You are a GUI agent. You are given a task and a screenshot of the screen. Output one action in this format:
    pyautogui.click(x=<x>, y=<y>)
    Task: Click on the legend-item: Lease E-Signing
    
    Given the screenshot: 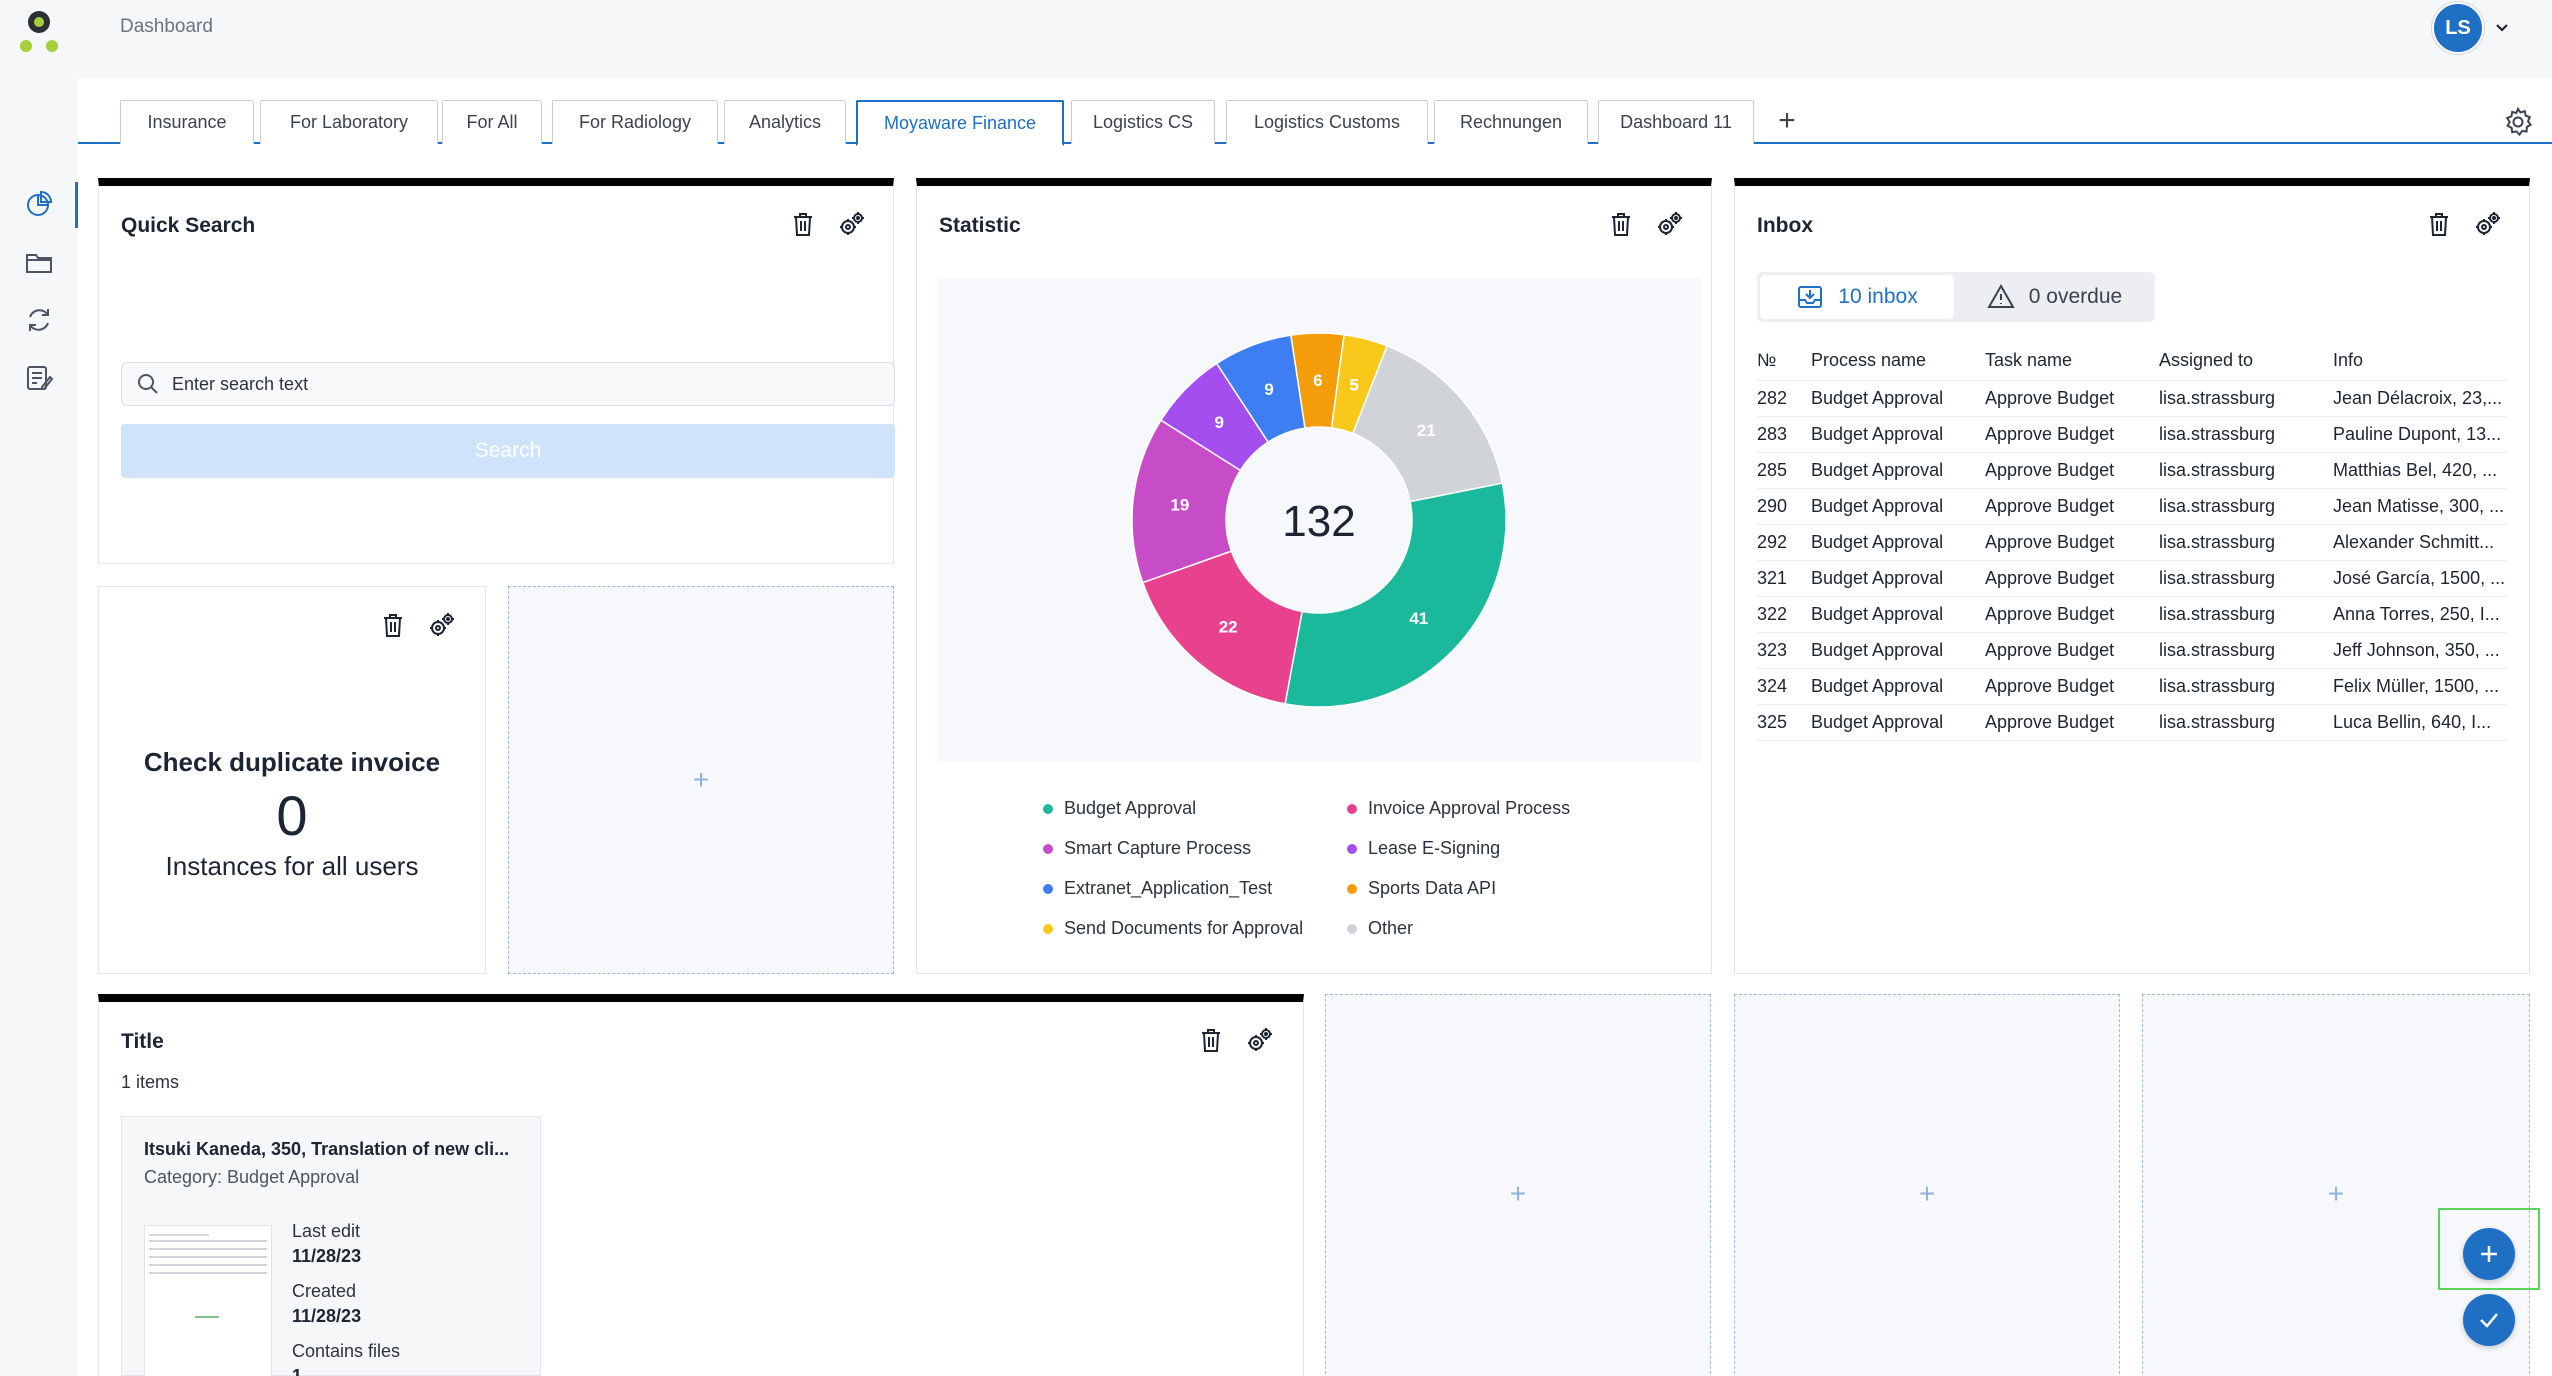 What is the action you would take?
    pyautogui.click(x=1423, y=848)
    